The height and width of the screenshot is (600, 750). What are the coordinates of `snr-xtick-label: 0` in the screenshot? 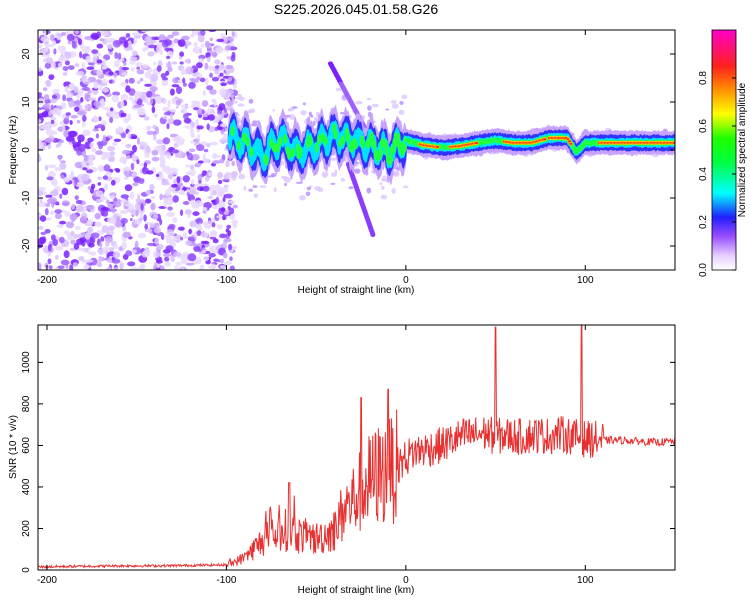 It's located at (406, 580).